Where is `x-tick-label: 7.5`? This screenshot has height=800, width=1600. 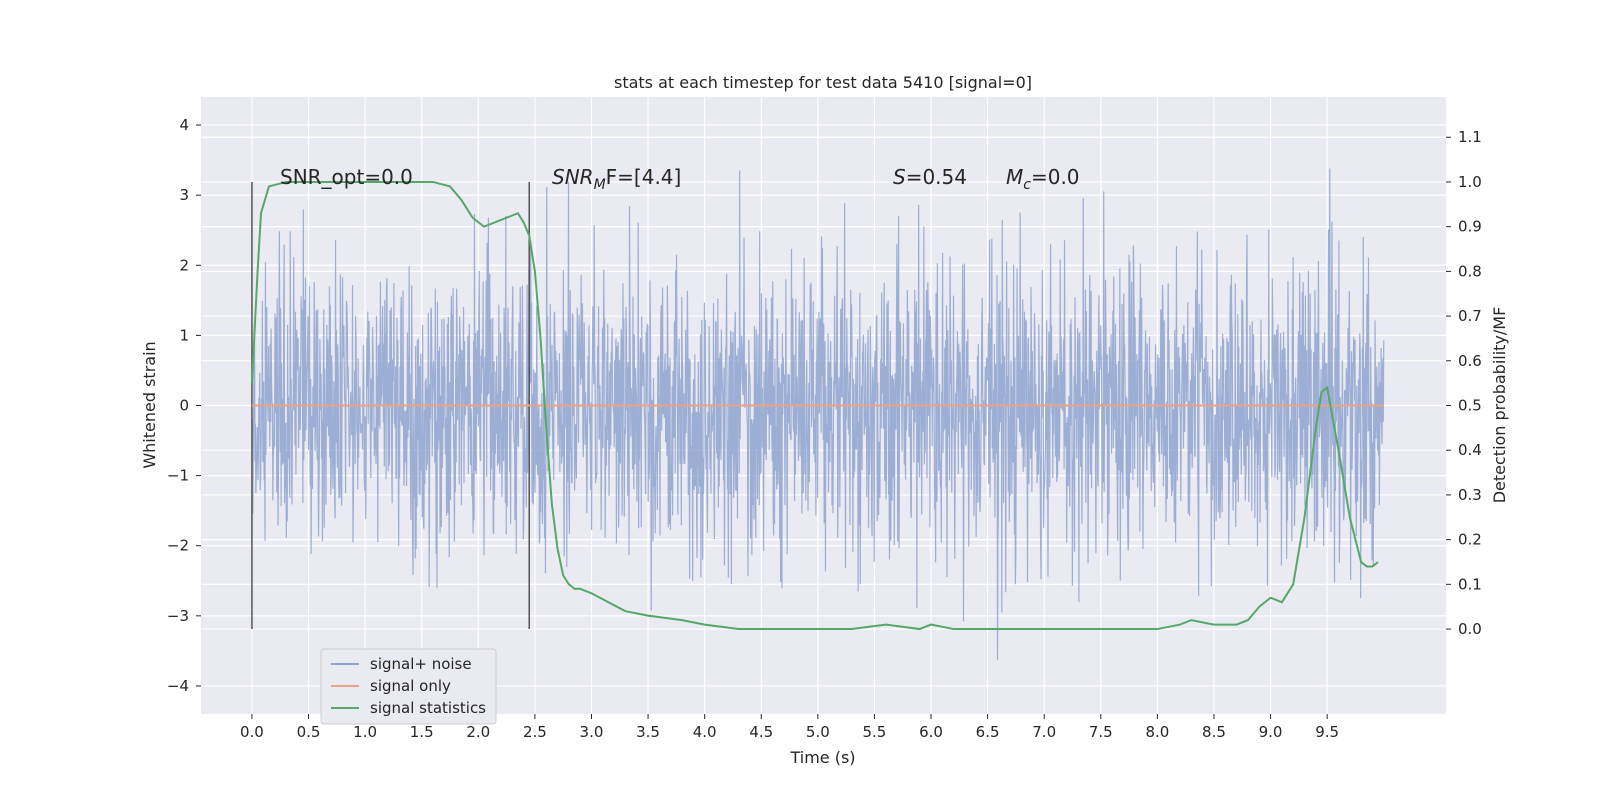 x-tick-label: 7.5 is located at coordinates (1101, 732).